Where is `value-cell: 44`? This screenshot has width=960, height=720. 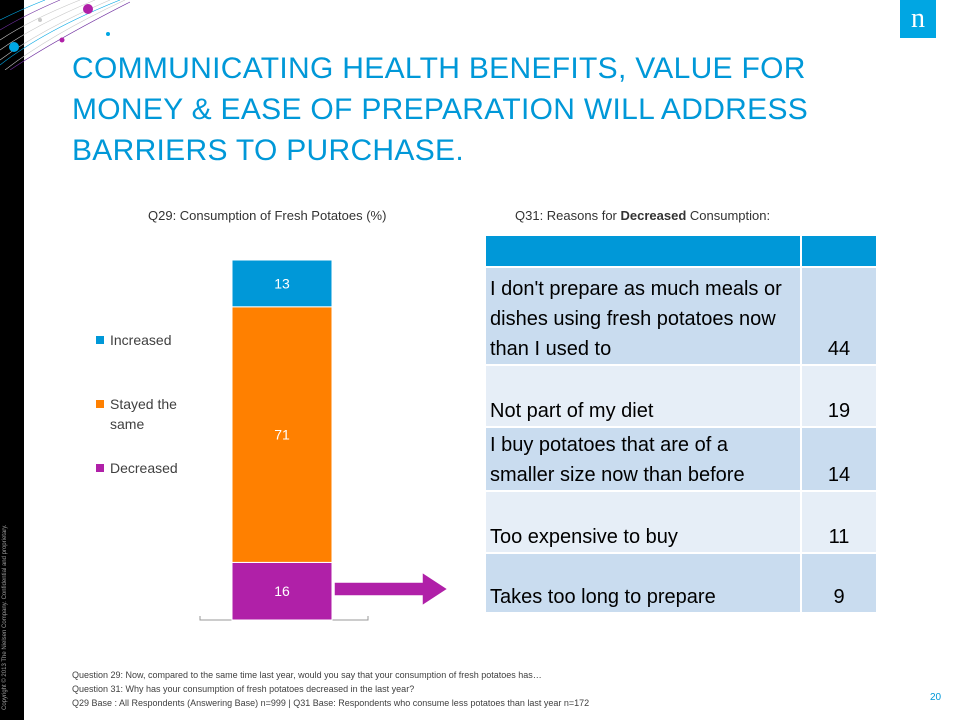
value-cell: 44 is located at coordinates (839, 316).